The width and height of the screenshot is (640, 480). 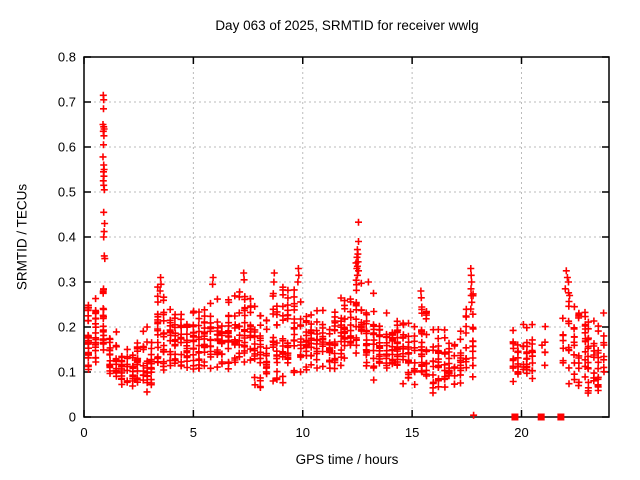 What do you see at coordinates (67, 147) in the screenshot?
I see `y-tick-label: 0.6` at bounding box center [67, 147].